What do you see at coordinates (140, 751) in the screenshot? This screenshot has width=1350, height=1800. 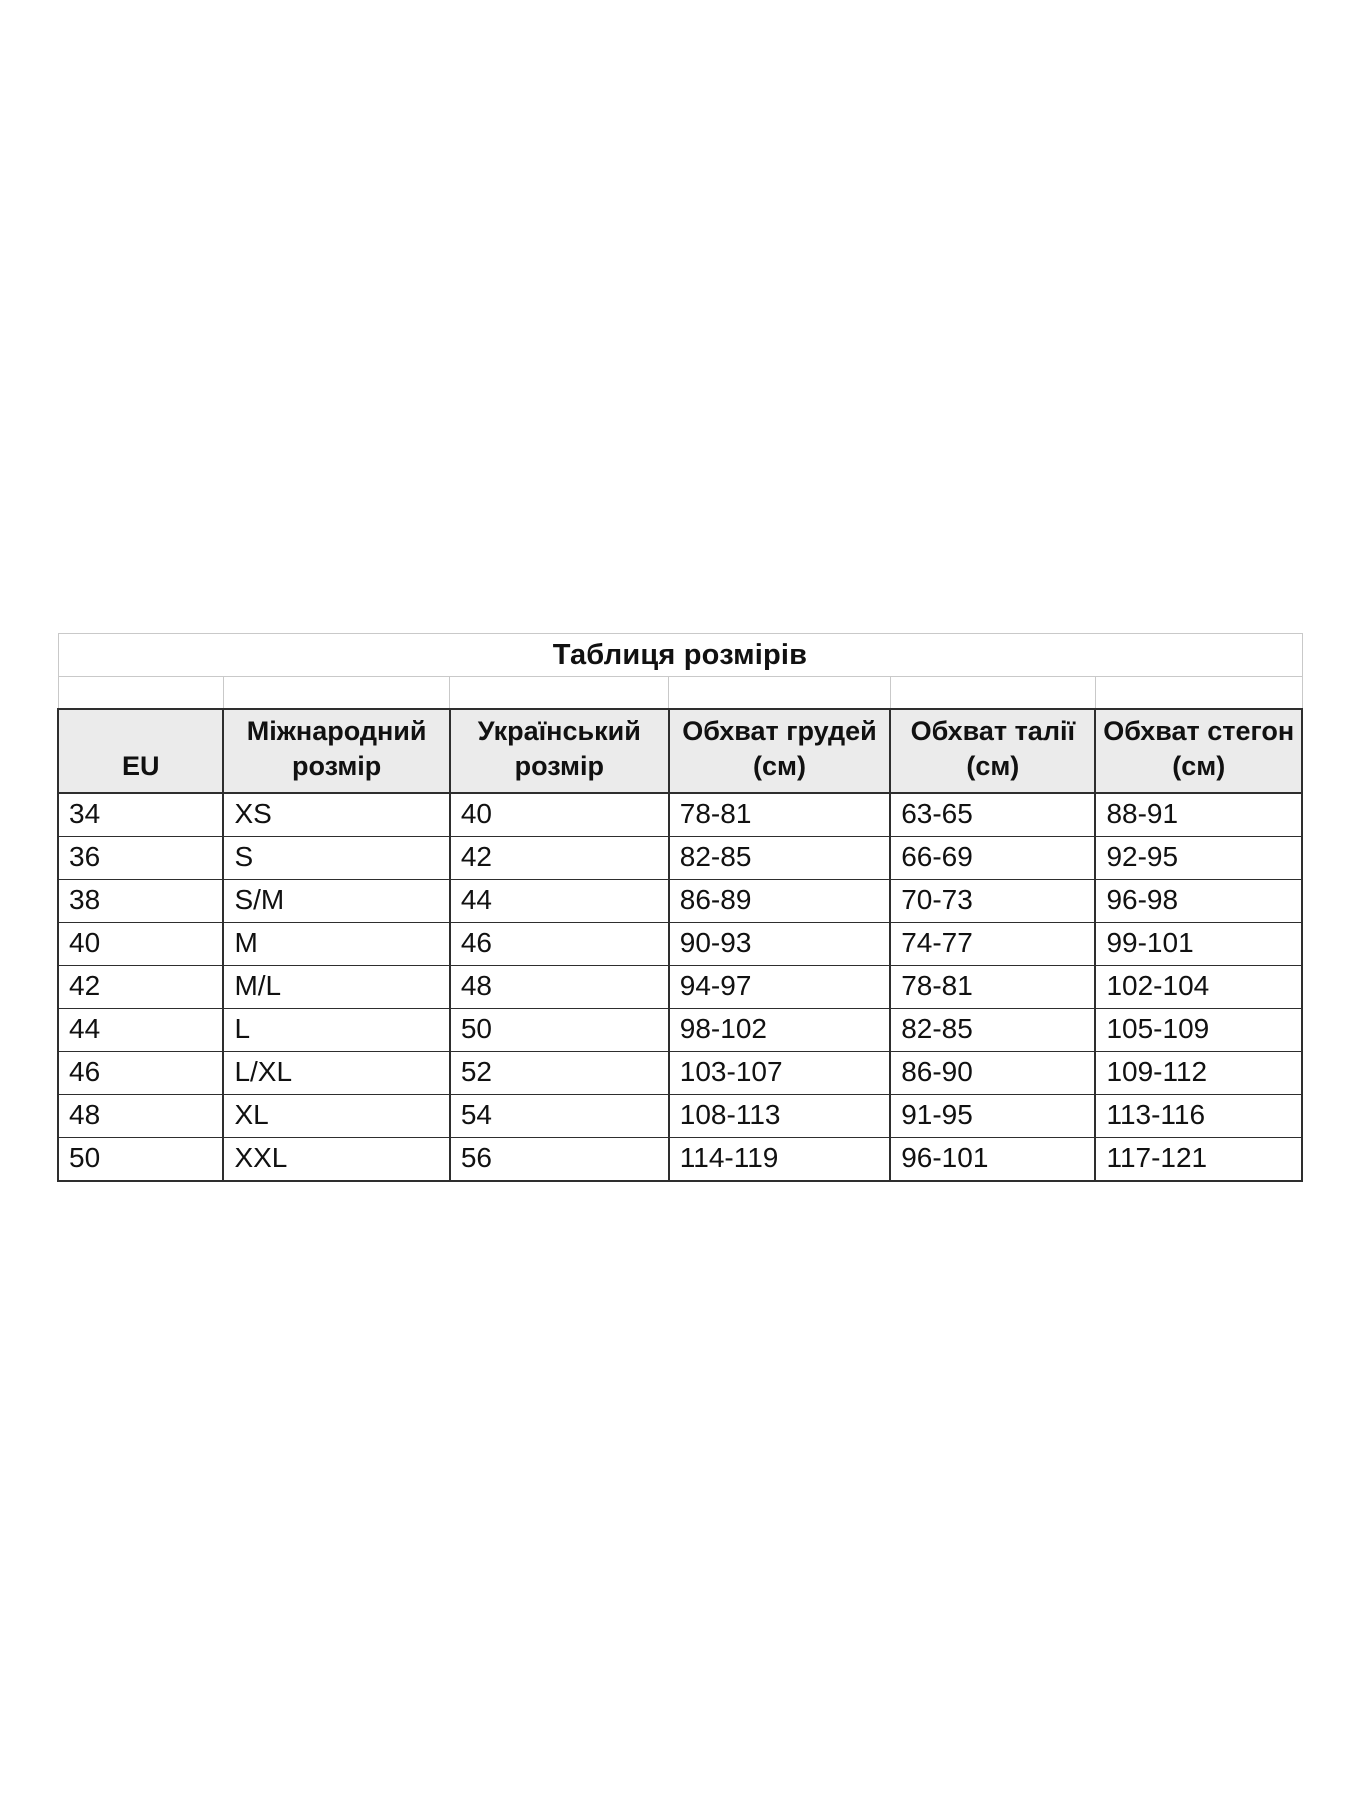 I see `column-header-eu: EU` at bounding box center [140, 751].